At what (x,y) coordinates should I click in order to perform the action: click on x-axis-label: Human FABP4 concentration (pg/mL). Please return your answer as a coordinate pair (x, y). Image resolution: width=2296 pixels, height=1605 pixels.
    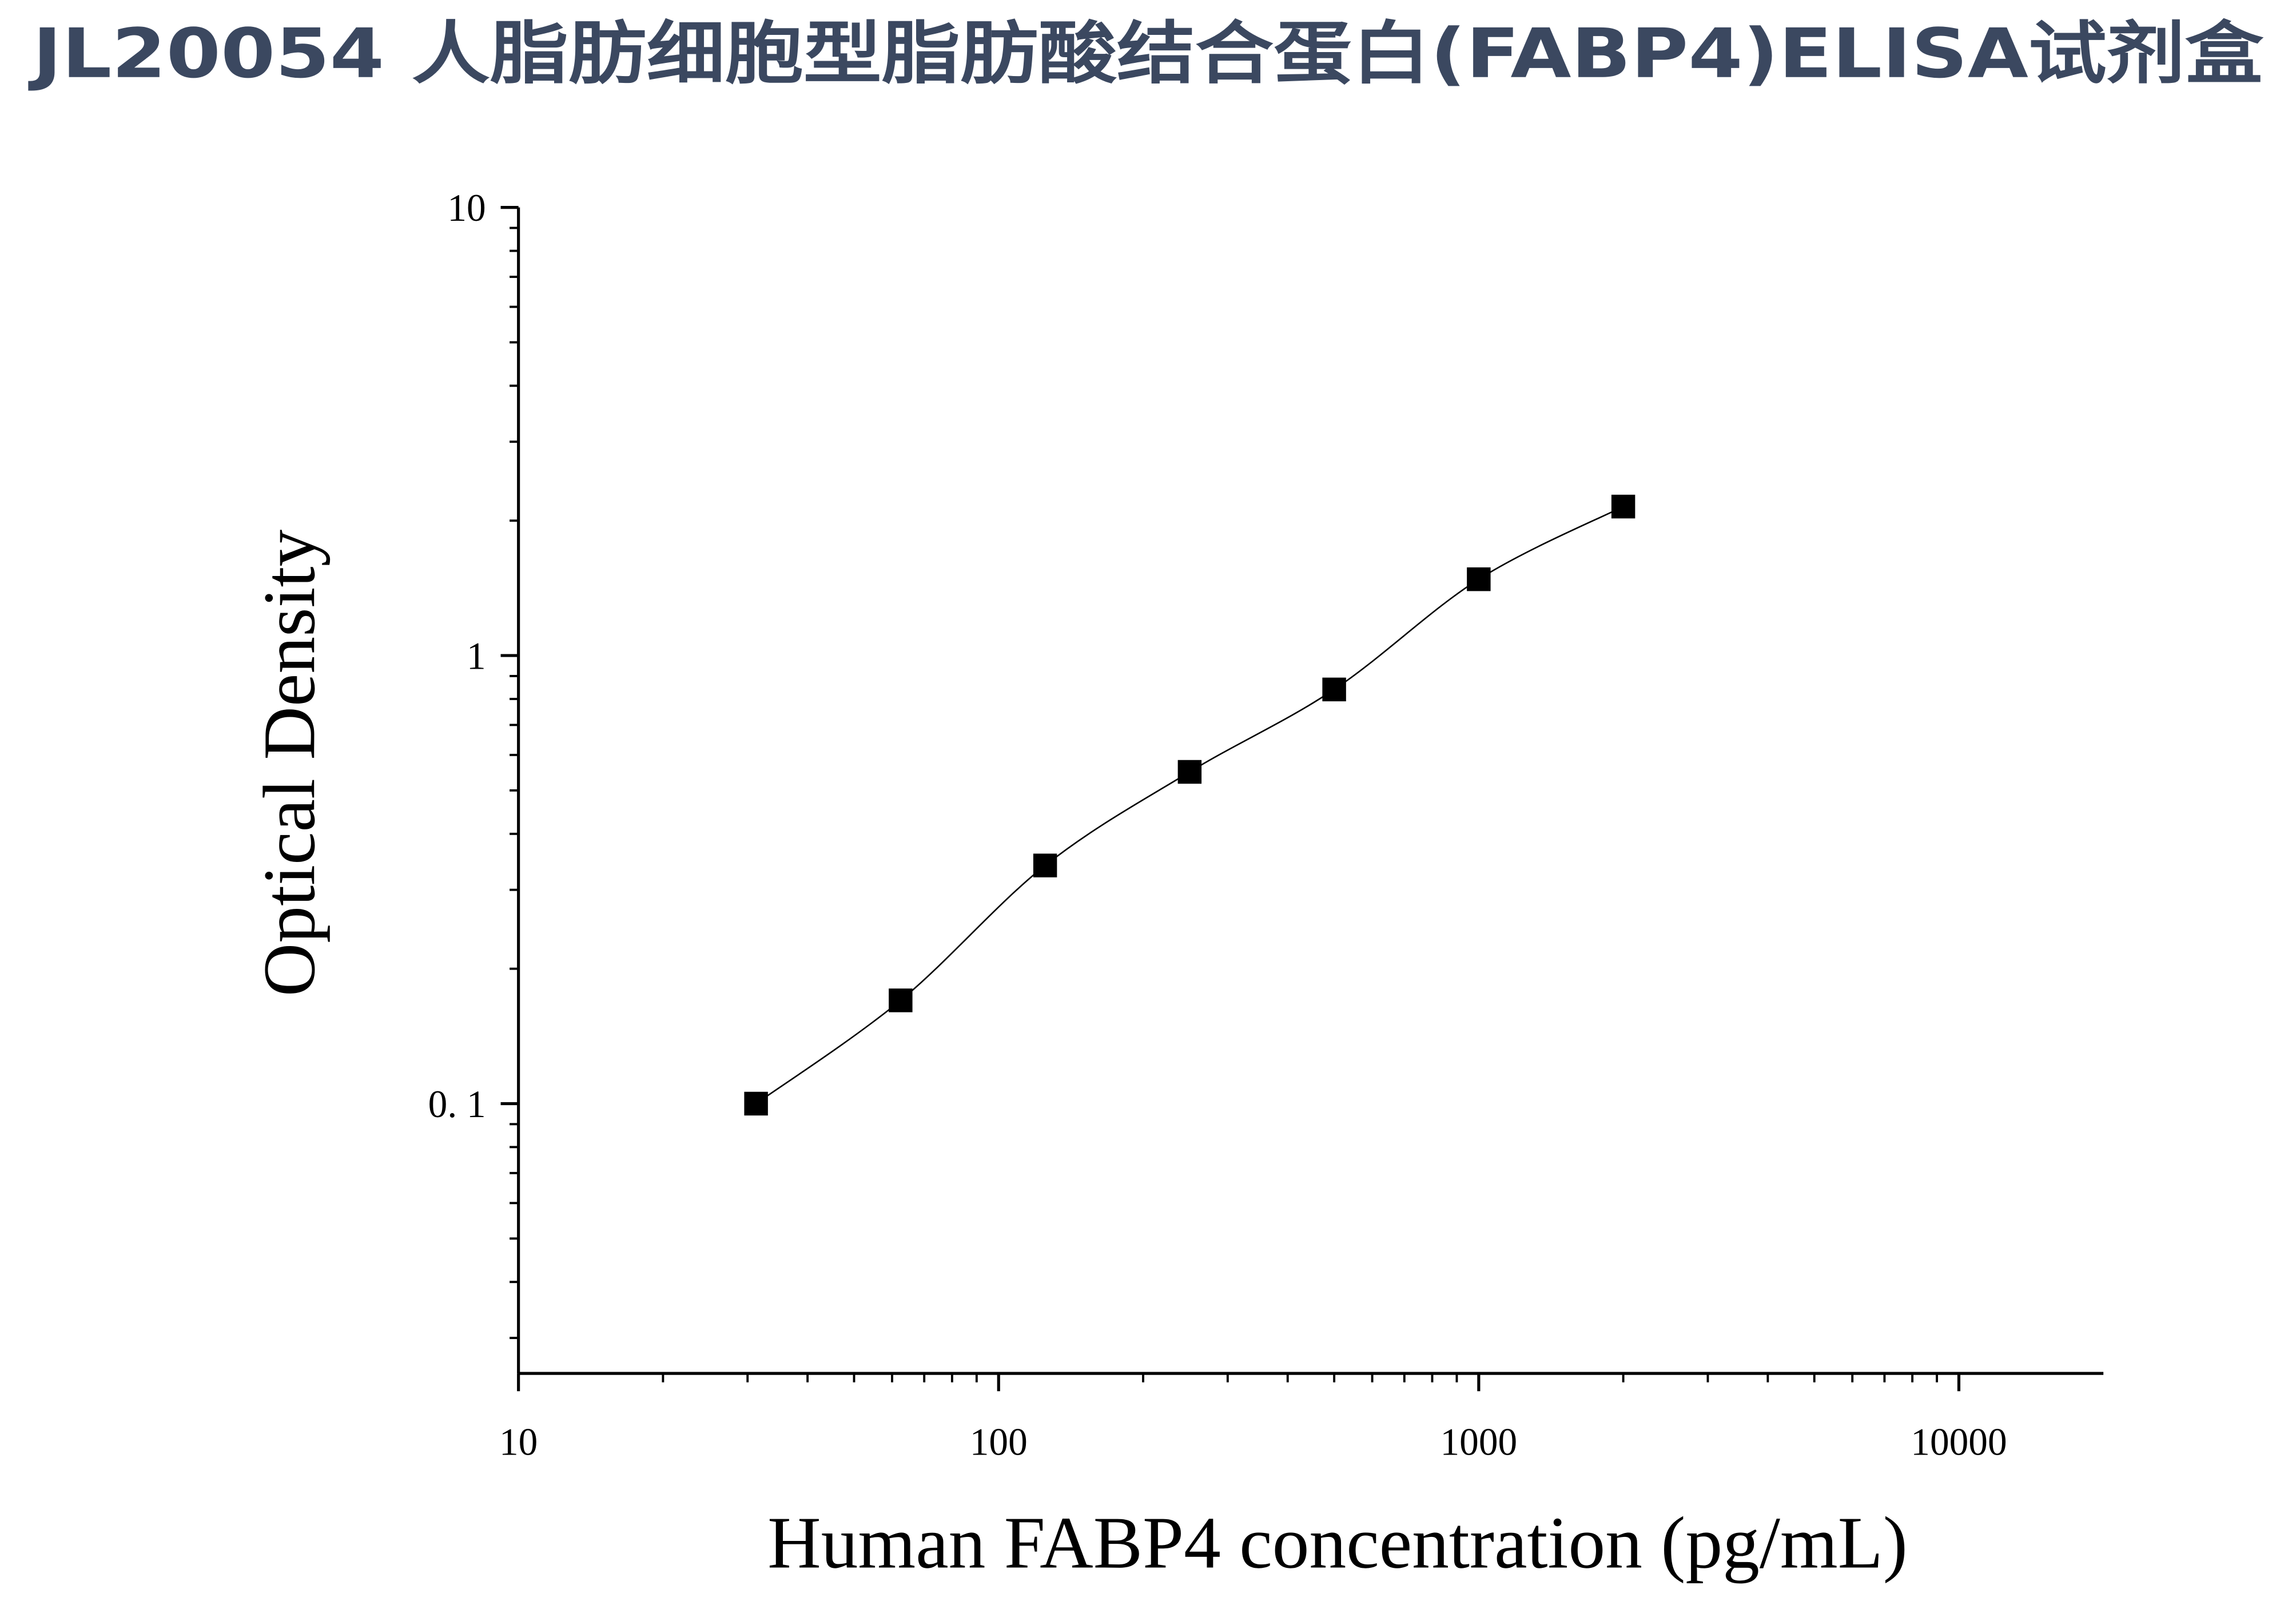
    Looking at the image, I should click on (1338, 1543).